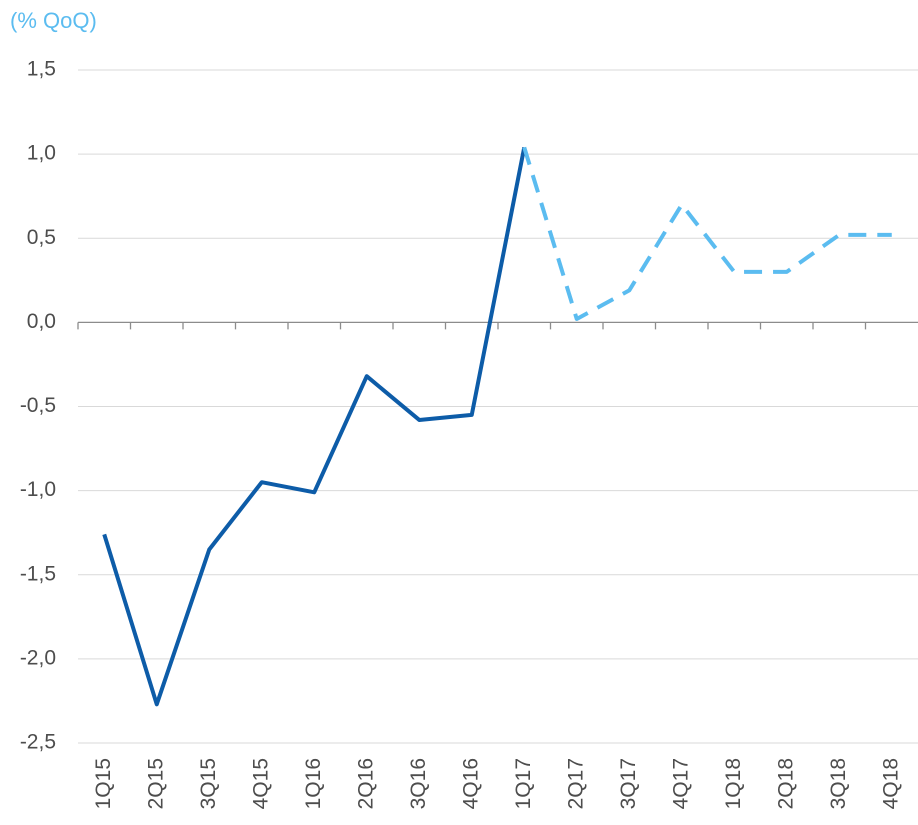 The image size is (918, 825). I want to click on x-tick-label: 3Q16, so click(418, 783).